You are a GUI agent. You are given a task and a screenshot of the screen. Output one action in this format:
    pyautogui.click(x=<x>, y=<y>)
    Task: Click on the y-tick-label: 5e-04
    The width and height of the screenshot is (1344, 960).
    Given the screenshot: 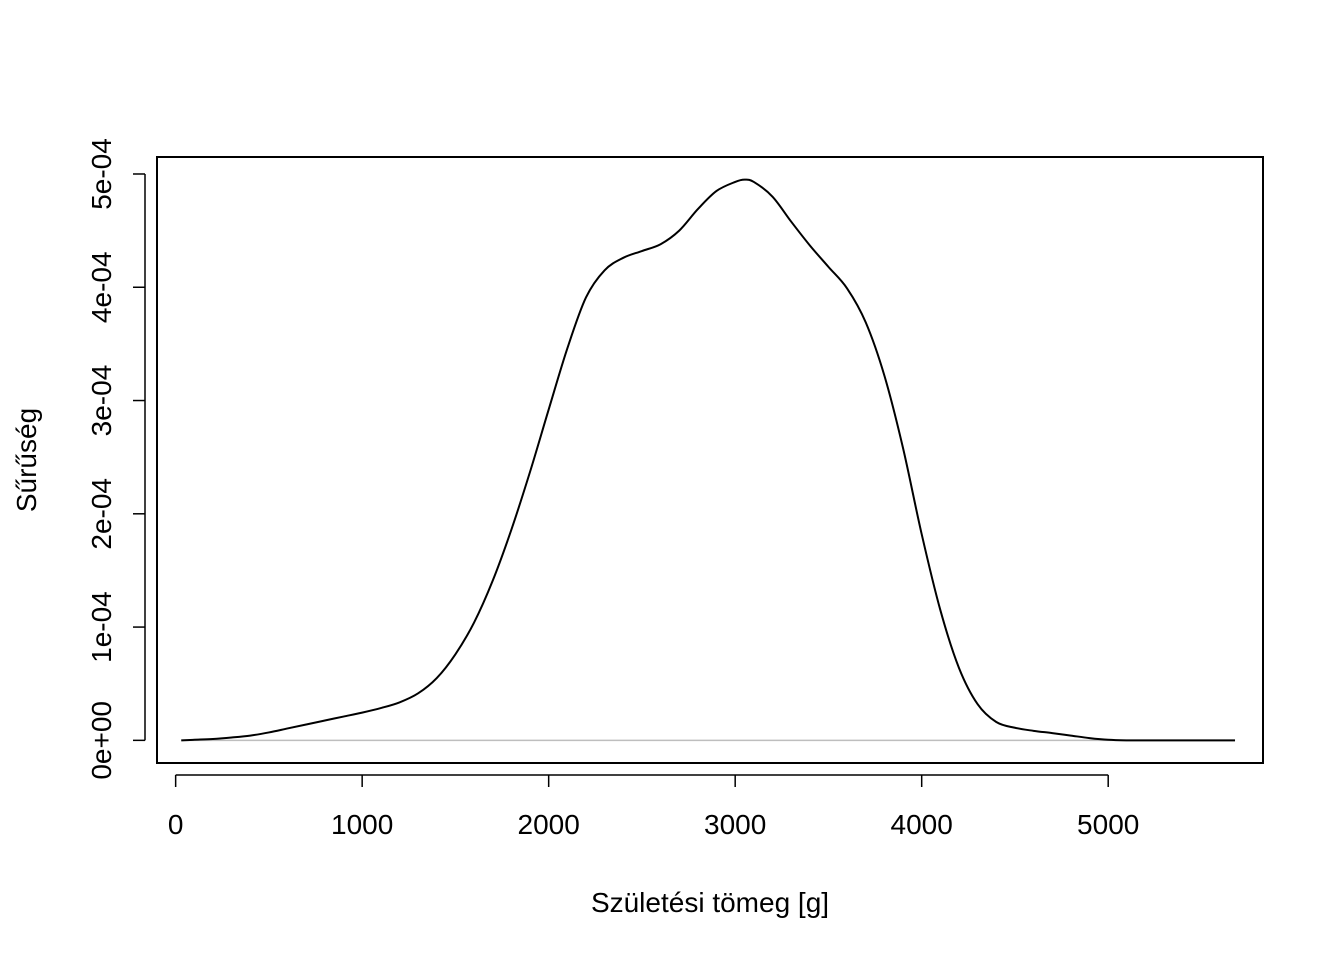 What is the action you would take?
    pyautogui.click(x=101, y=174)
    